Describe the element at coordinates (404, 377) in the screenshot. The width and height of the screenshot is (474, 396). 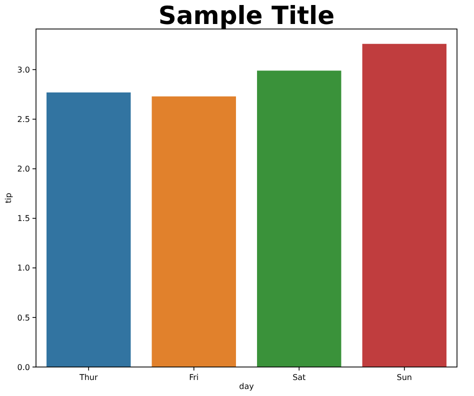
I see `x-tick-label: Sun` at that location.